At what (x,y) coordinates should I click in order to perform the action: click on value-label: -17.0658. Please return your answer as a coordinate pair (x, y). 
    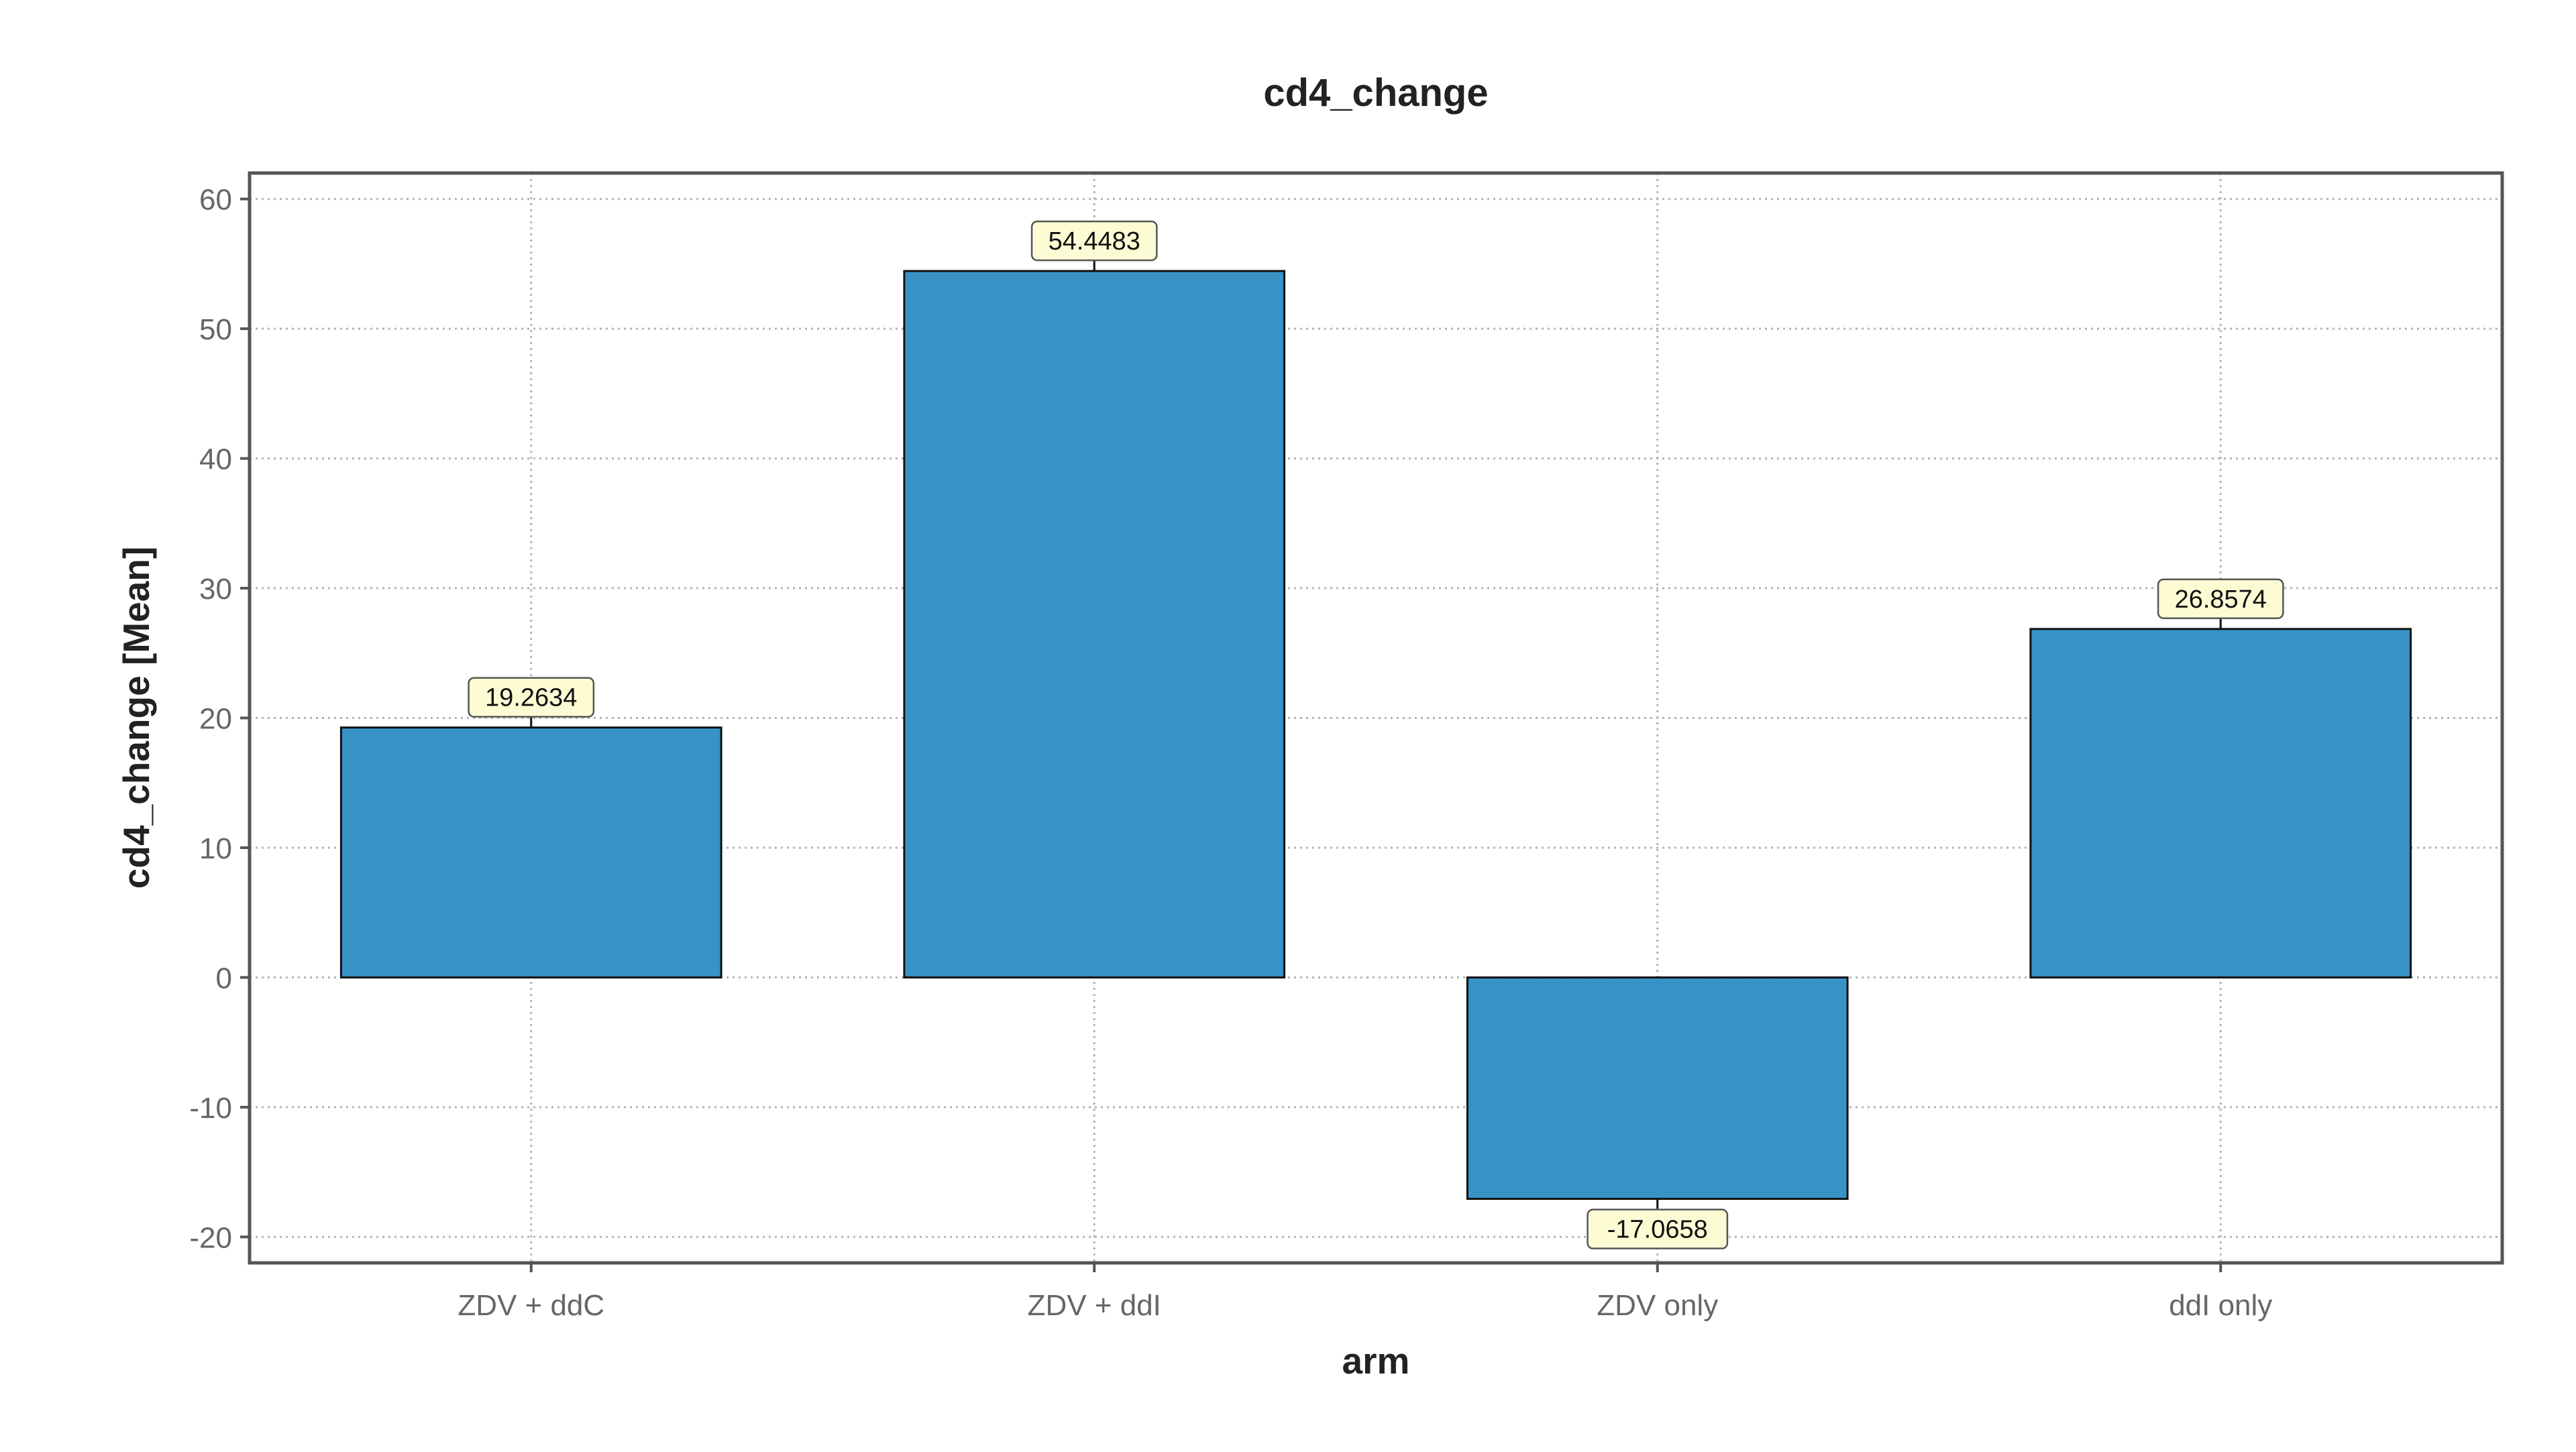
    Looking at the image, I should click on (1657, 1230).